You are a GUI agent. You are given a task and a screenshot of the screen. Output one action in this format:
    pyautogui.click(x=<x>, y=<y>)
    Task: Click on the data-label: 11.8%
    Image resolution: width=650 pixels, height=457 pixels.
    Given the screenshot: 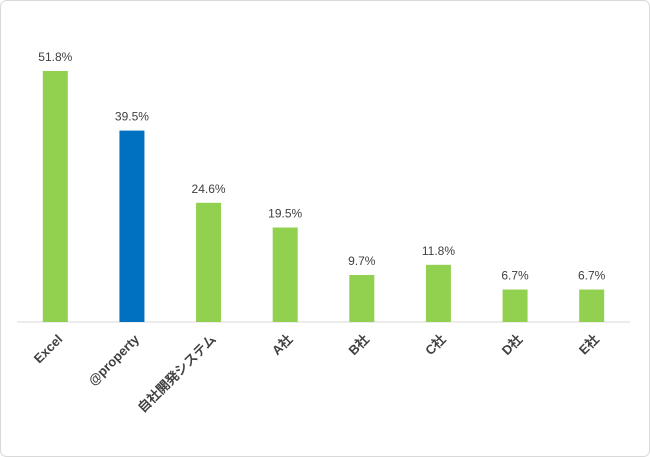 What is the action you would take?
    pyautogui.click(x=438, y=251)
    